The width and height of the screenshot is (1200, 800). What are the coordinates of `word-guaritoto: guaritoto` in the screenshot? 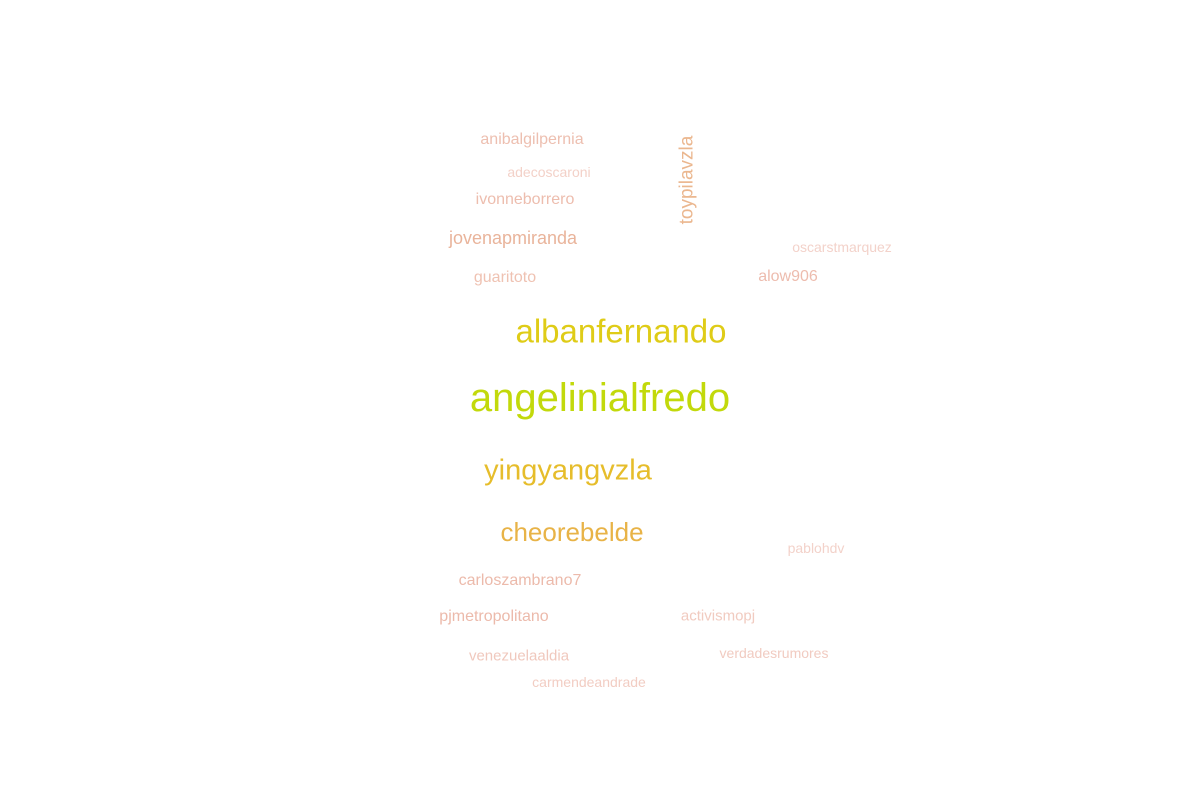 It's located at (505, 277).